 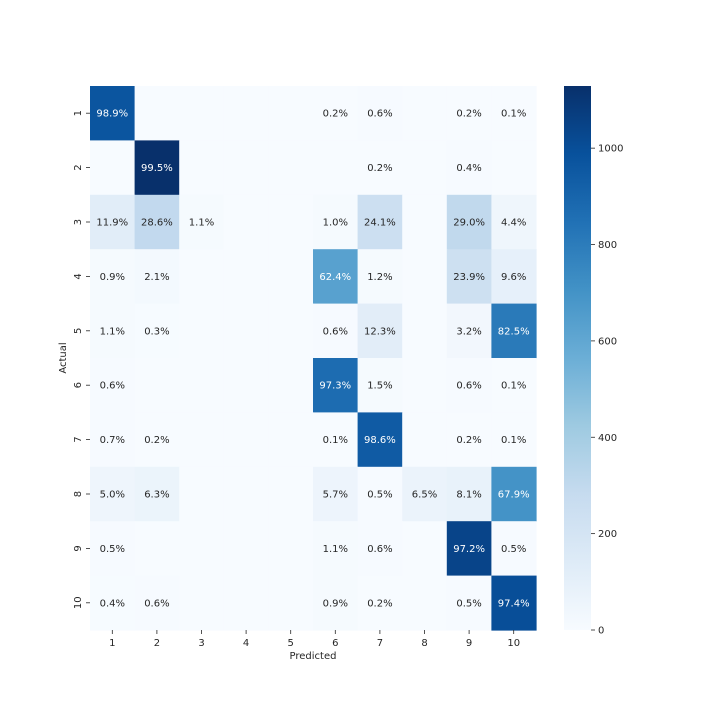 What do you see at coordinates (601, 631) in the screenshot?
I see `colorbar-tick-label: 0` at bounding box center [601, 631].